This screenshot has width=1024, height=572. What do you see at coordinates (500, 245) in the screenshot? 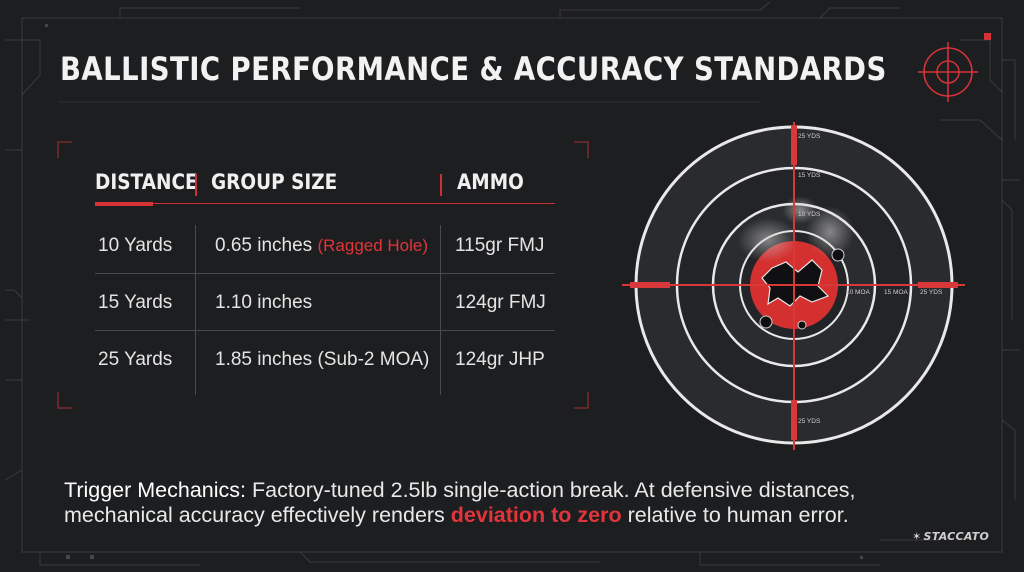
I see `table-cell-ammo: 115gr FMJ` at bounding box center [500, 245].